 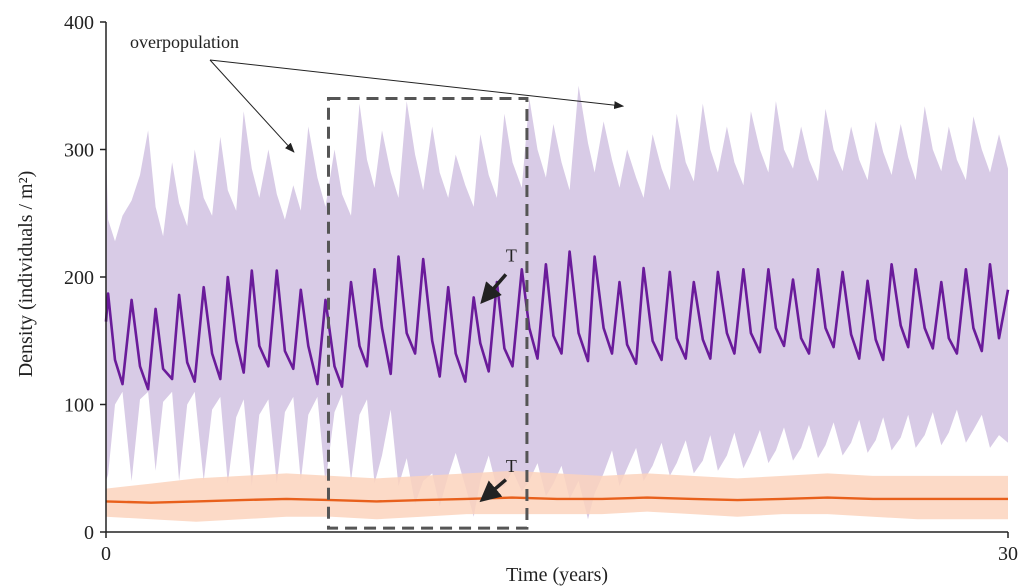 What do you see at coordinates (1008, 554) in the screenshot?
I see `x-tick-label: 30` at bounding box center [1008, 554].